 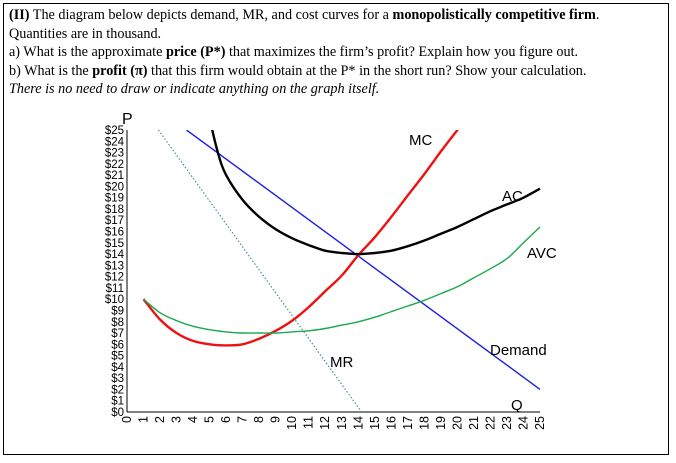 I want to click on x-tick-label: 0, so click(x=127, y=419).